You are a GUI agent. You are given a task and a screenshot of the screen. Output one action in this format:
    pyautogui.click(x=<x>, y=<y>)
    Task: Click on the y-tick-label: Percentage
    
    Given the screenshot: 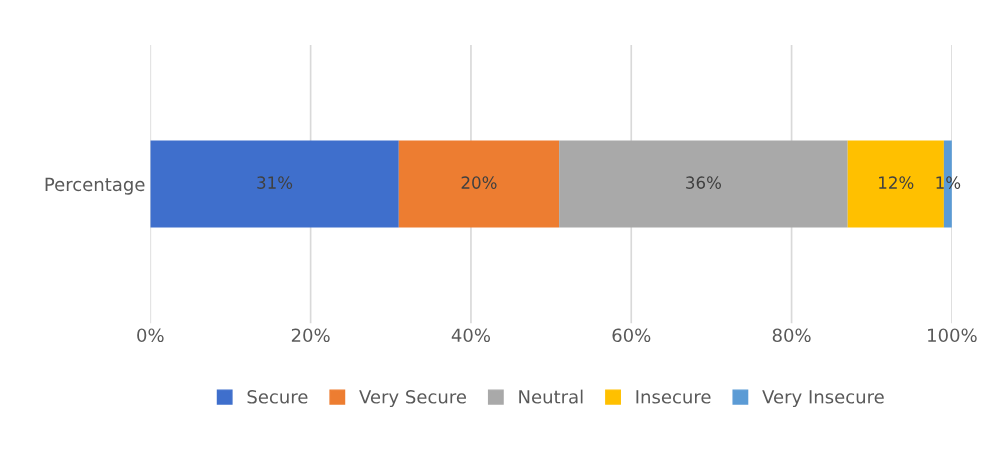 What is the action you would take?
    pyautogui.click(x=95, y=186)
    